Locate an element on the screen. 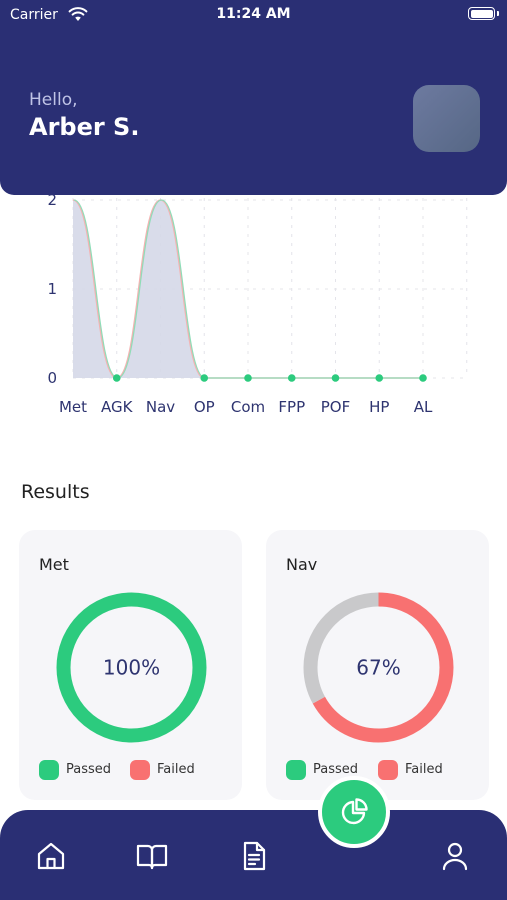 The image size is (507, 900). donut-percent-label: 100% is located at coordinates (131, 668).